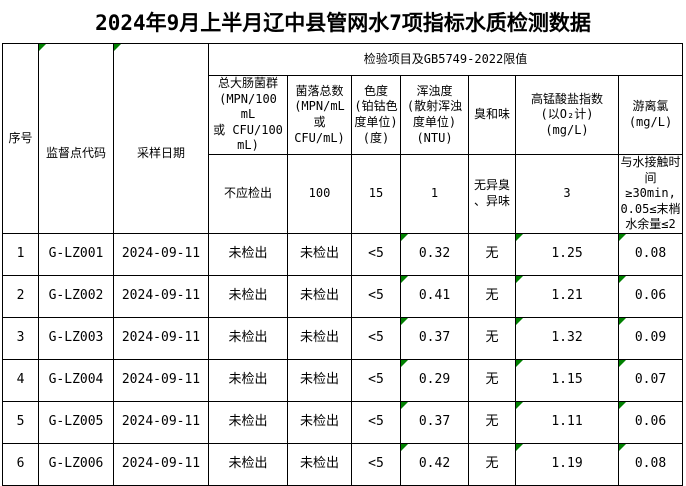 This screenshot has width=686, height=486. Describe the element at coordinates (650, 337) in the screenshot. I see `cell-chlorine-value: 0.09` at that location.